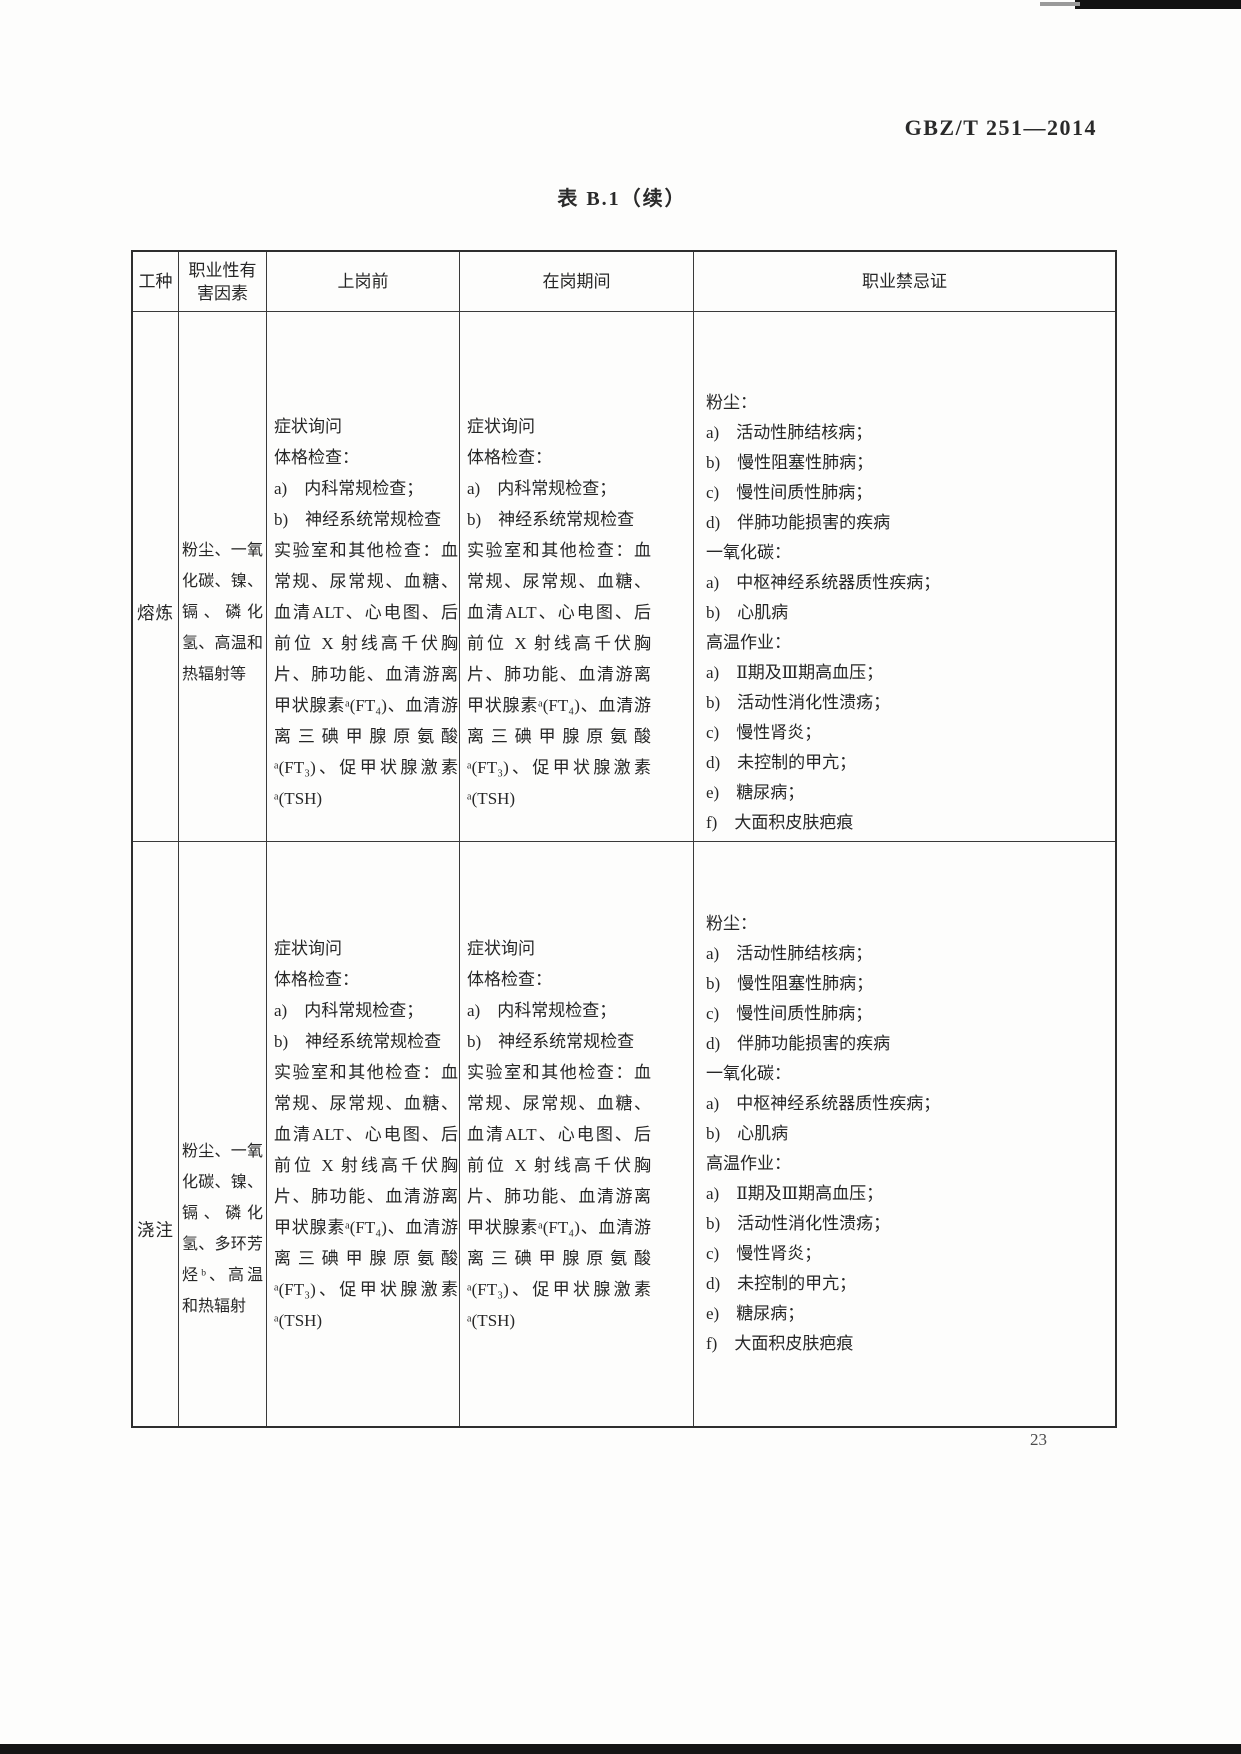 The image size is (1241, 1754). I want to click on hazard-text: 粉尘、一氧化碳、镍、镉、磷化氢、高温和热辐射等, so click(222, 612).